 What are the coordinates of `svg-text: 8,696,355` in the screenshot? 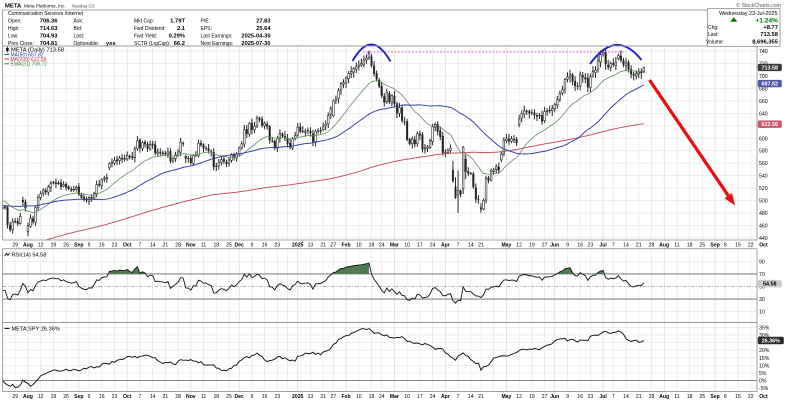 It's located at (765, 42).